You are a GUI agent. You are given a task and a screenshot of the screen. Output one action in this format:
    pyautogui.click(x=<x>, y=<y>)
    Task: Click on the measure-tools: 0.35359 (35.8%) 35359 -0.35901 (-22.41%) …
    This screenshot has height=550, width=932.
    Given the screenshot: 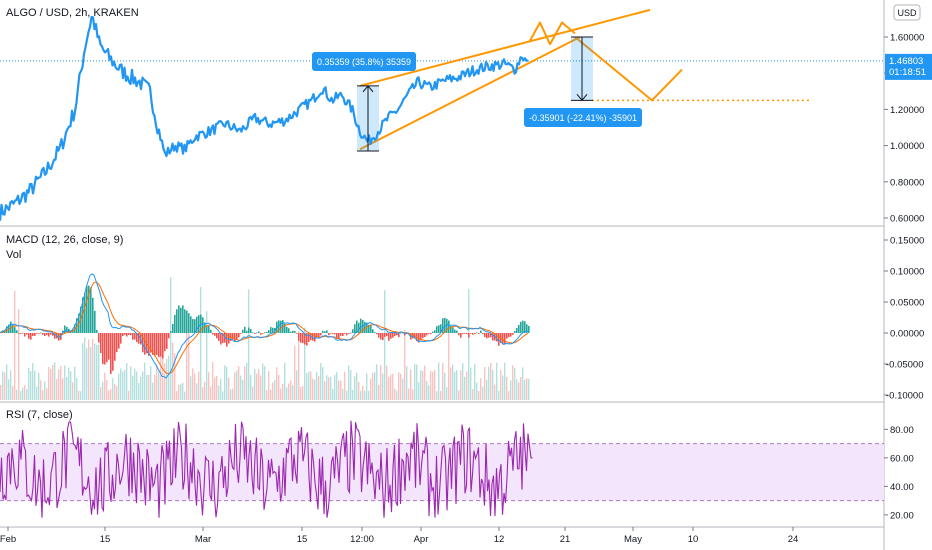 What is the action you would take?
    pyautogui.click(x=477, y=94)
    